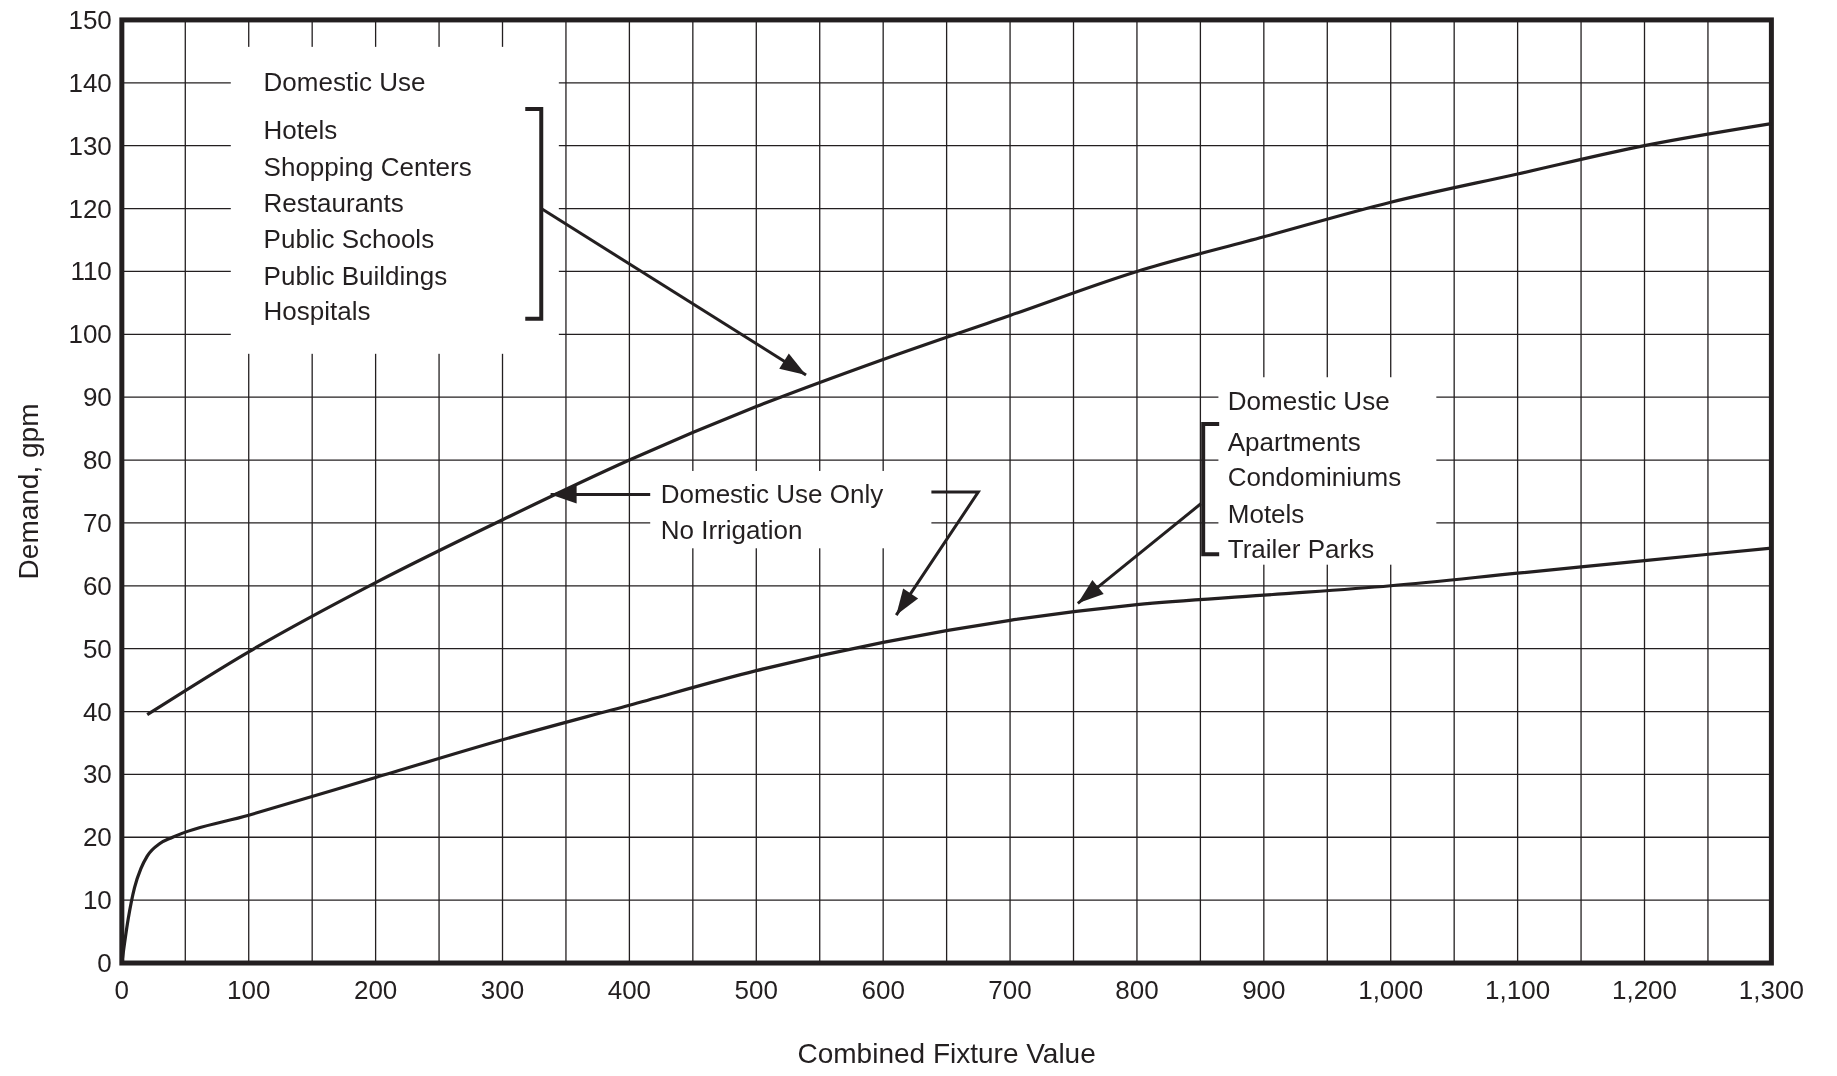  I want to click on x-tick-label: 300, so click(502, 990).